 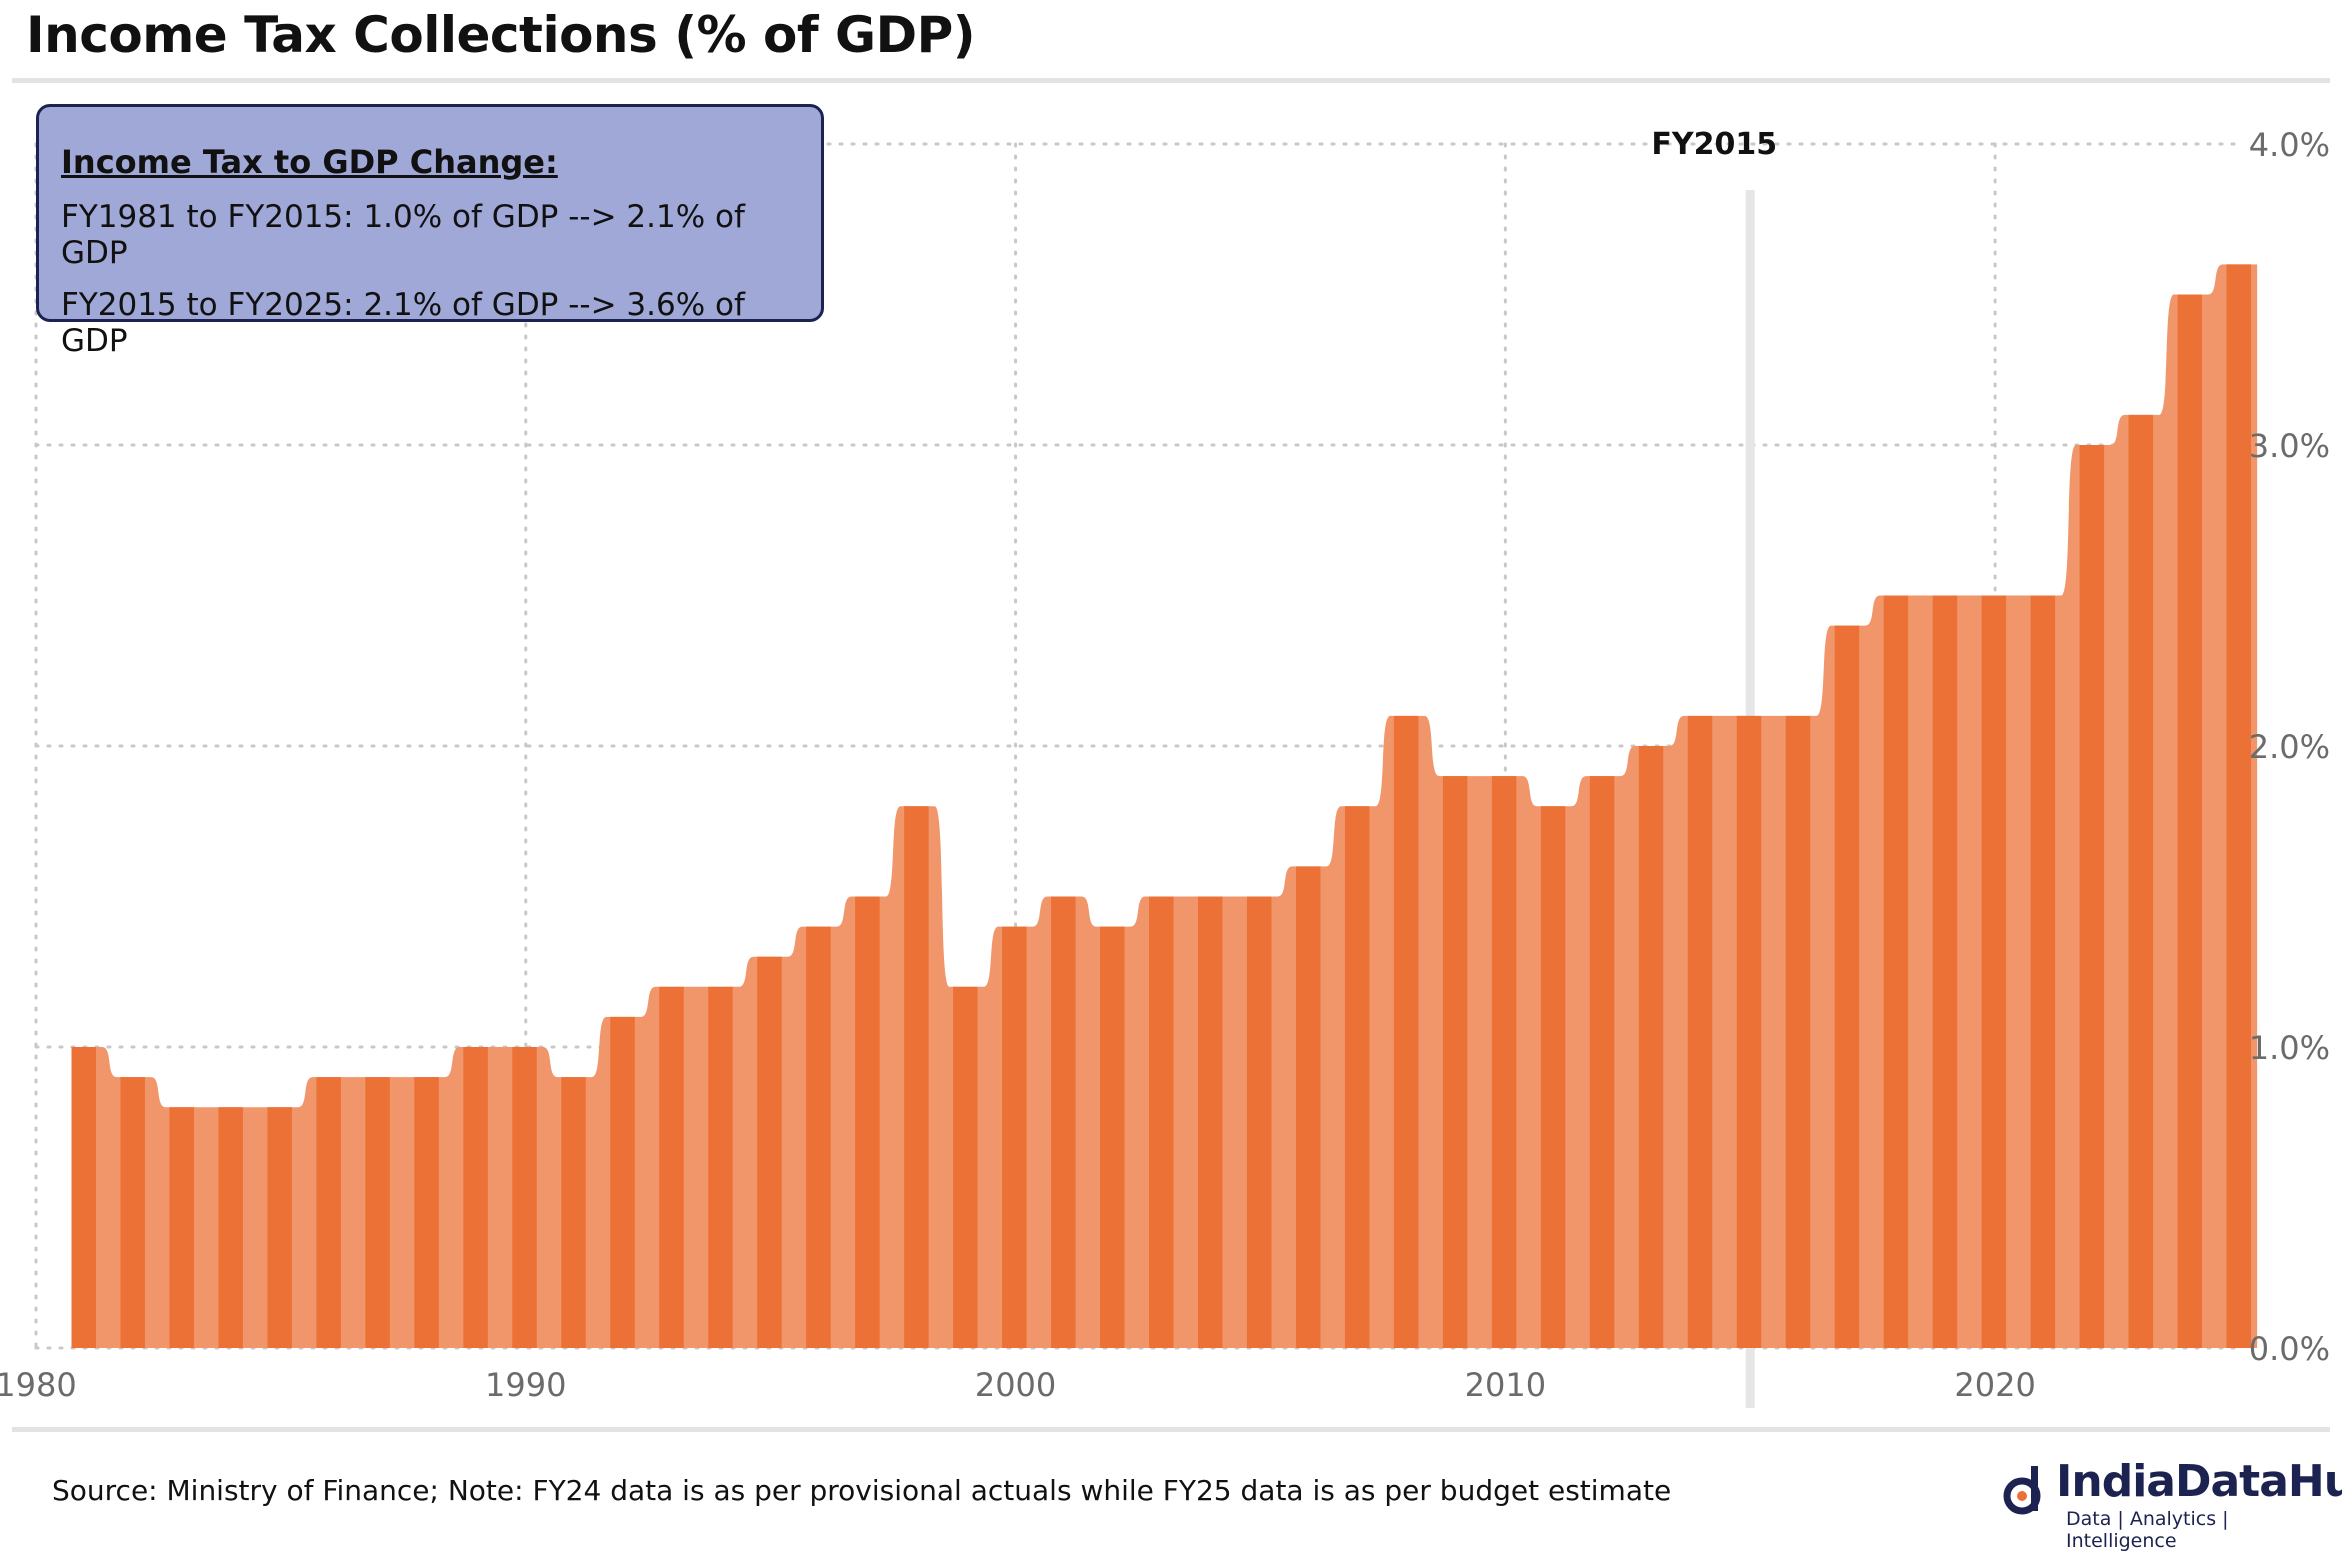 I want to click on bar-fy2011, so click(x=1553, y=1077).